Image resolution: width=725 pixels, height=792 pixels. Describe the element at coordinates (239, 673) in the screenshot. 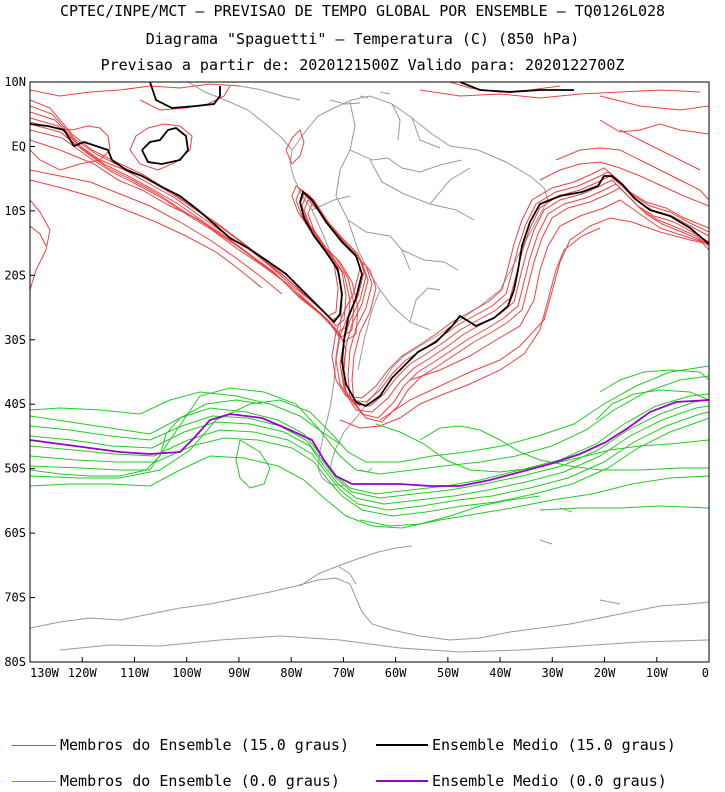

I see `lon-label: 90W` at that location.